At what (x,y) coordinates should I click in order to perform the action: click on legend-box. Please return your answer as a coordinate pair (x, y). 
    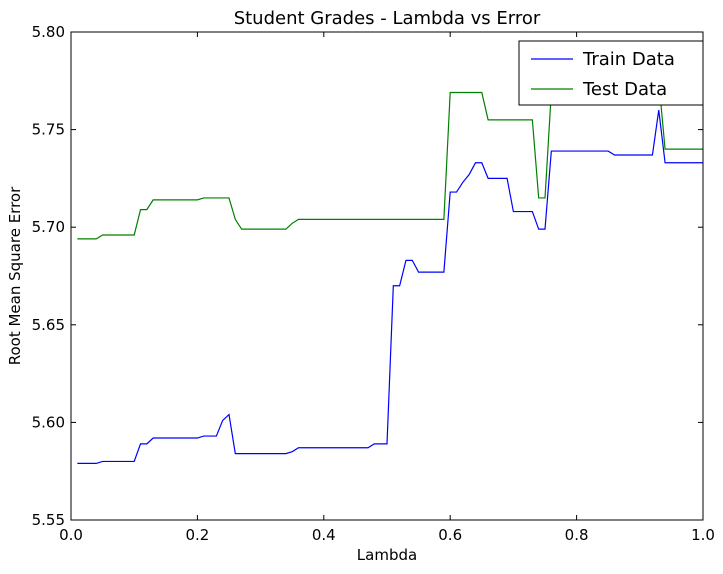
    Looking at the image, I should click on (611, 73).